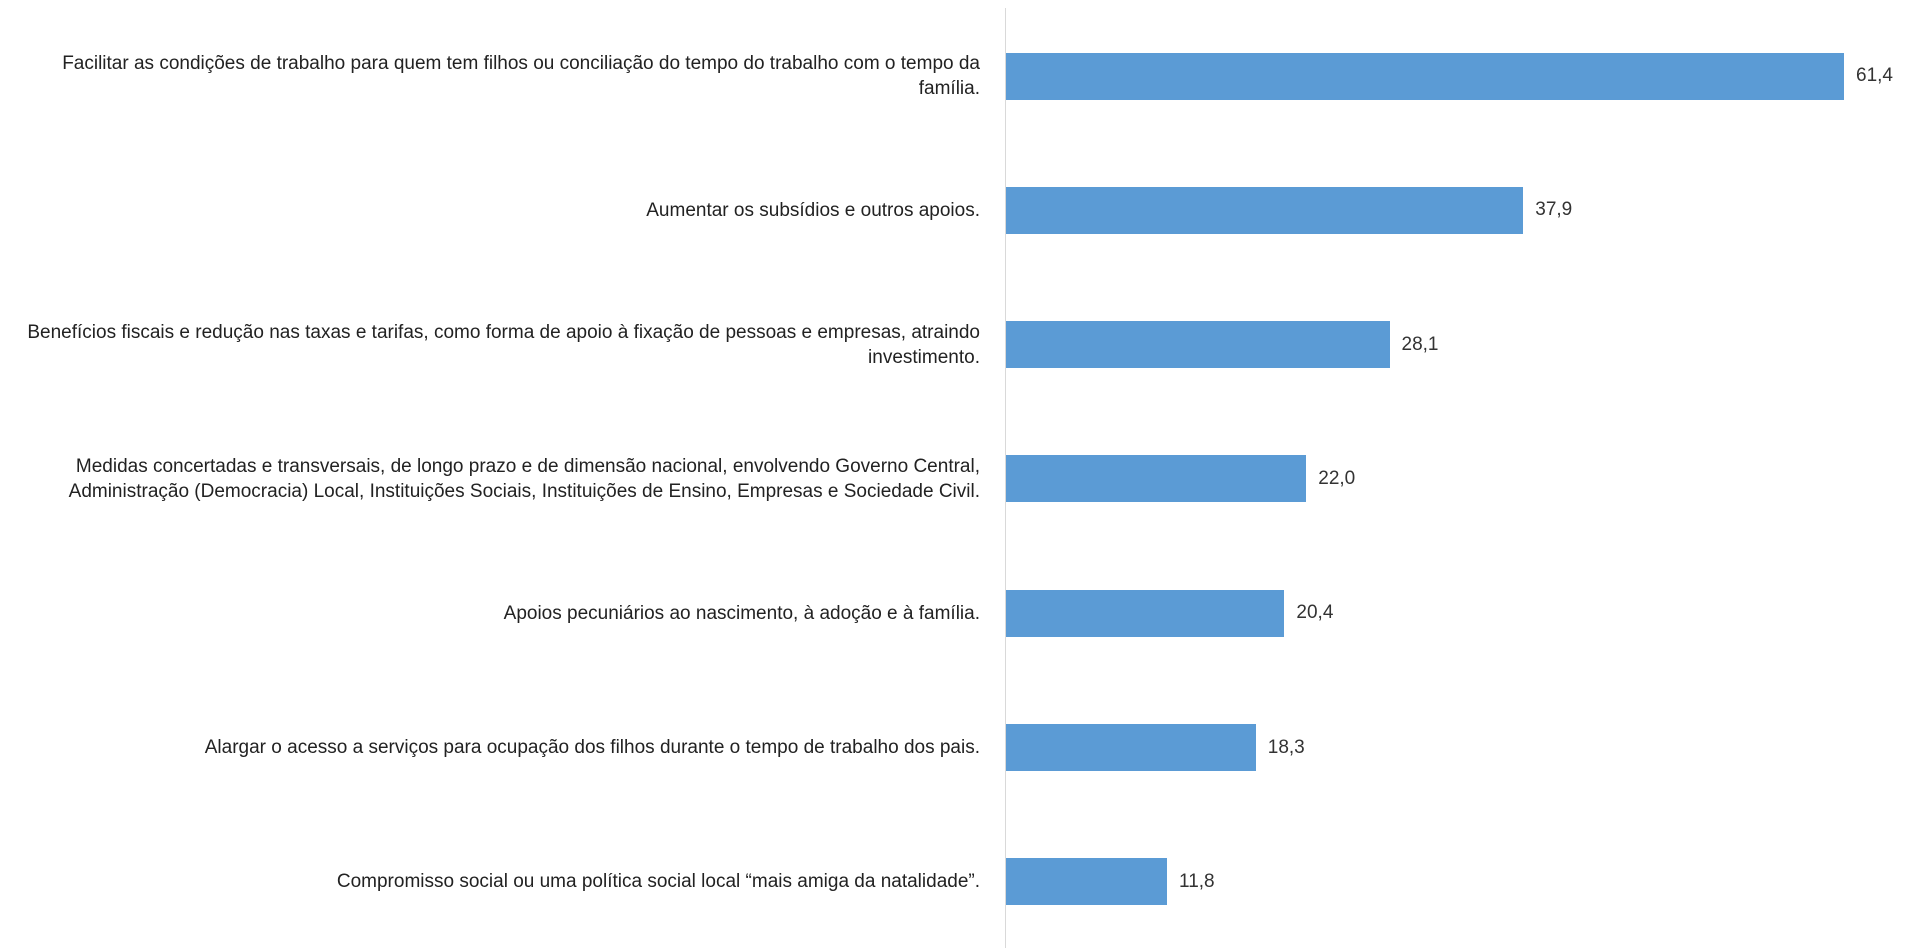 Image resolution: width=1928 pixels, height=948 pixels. What do you see at coordinates (1554, 210) in the screenshot?
I see `value-label: 37,9` at bounding box center [1554, 210].